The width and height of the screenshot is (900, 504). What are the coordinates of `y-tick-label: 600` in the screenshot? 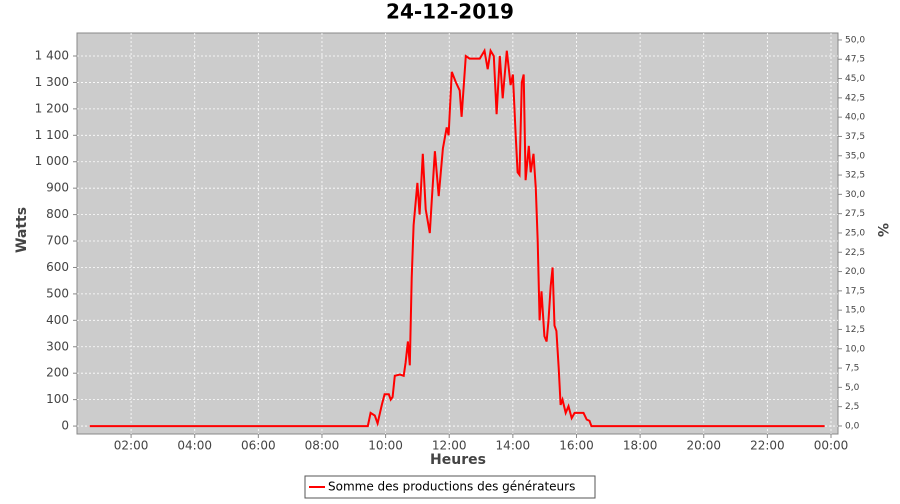 It's located at (57, 267).